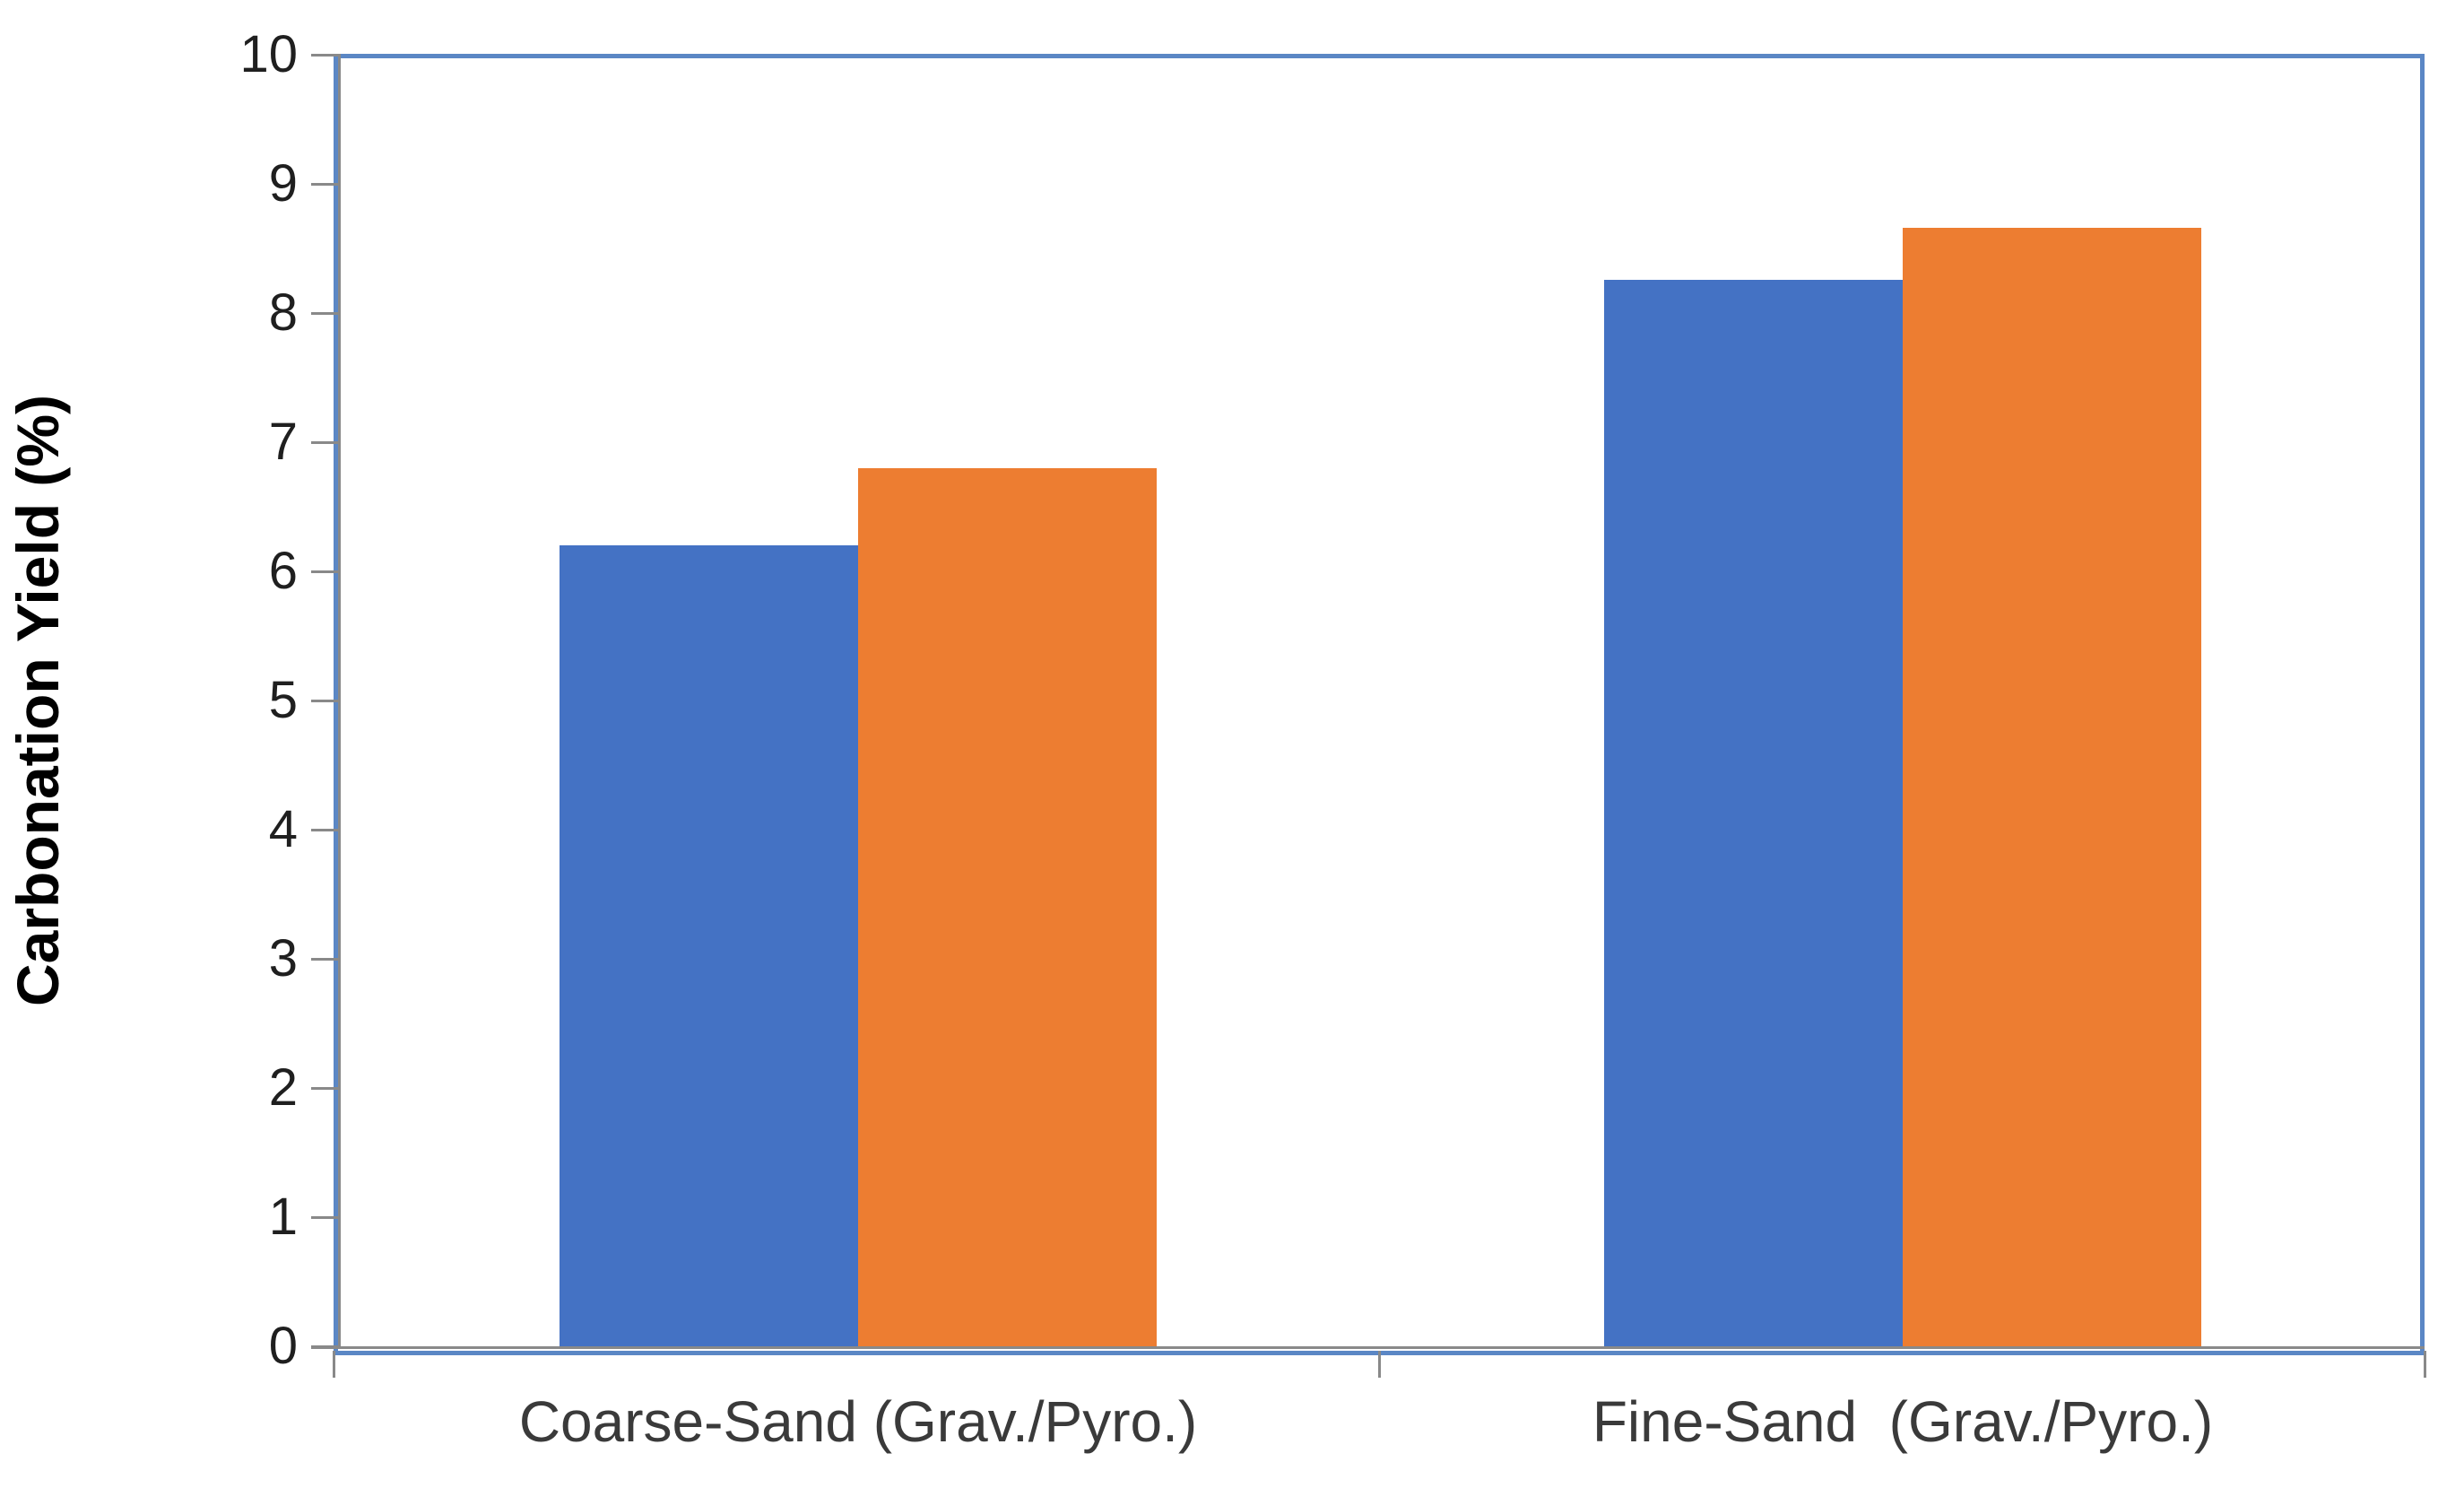  What do you see at coordinates (858, 1421) in the screenshot?
I see `x-category-label: Coarse-Sand (Grav./Pyro.)` at bounding box center [858, 1421].